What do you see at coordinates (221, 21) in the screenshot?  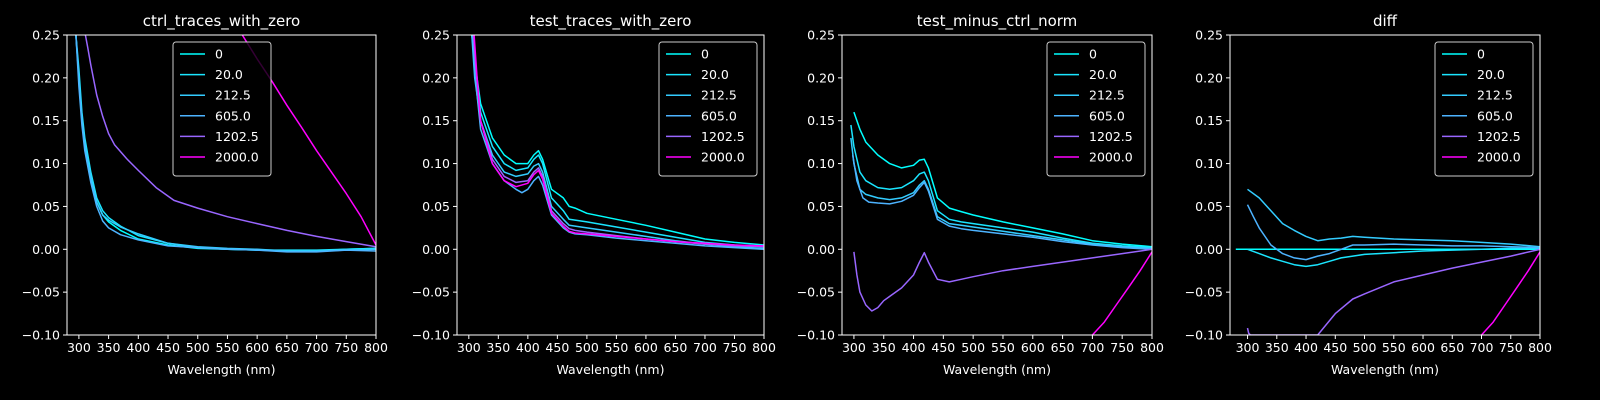 I see `chart-title: ctrl_traces_with_zero` at bounding box center [221, 21].